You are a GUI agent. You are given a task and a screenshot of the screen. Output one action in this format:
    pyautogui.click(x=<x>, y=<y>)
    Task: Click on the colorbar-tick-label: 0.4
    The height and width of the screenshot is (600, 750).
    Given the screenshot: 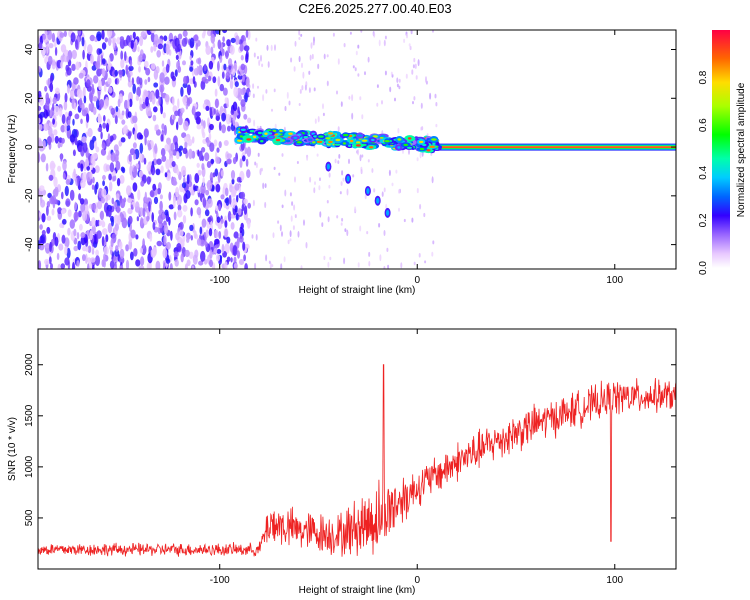 What is the action you would take?
    pyautogui.click(x=703, y=172)
    